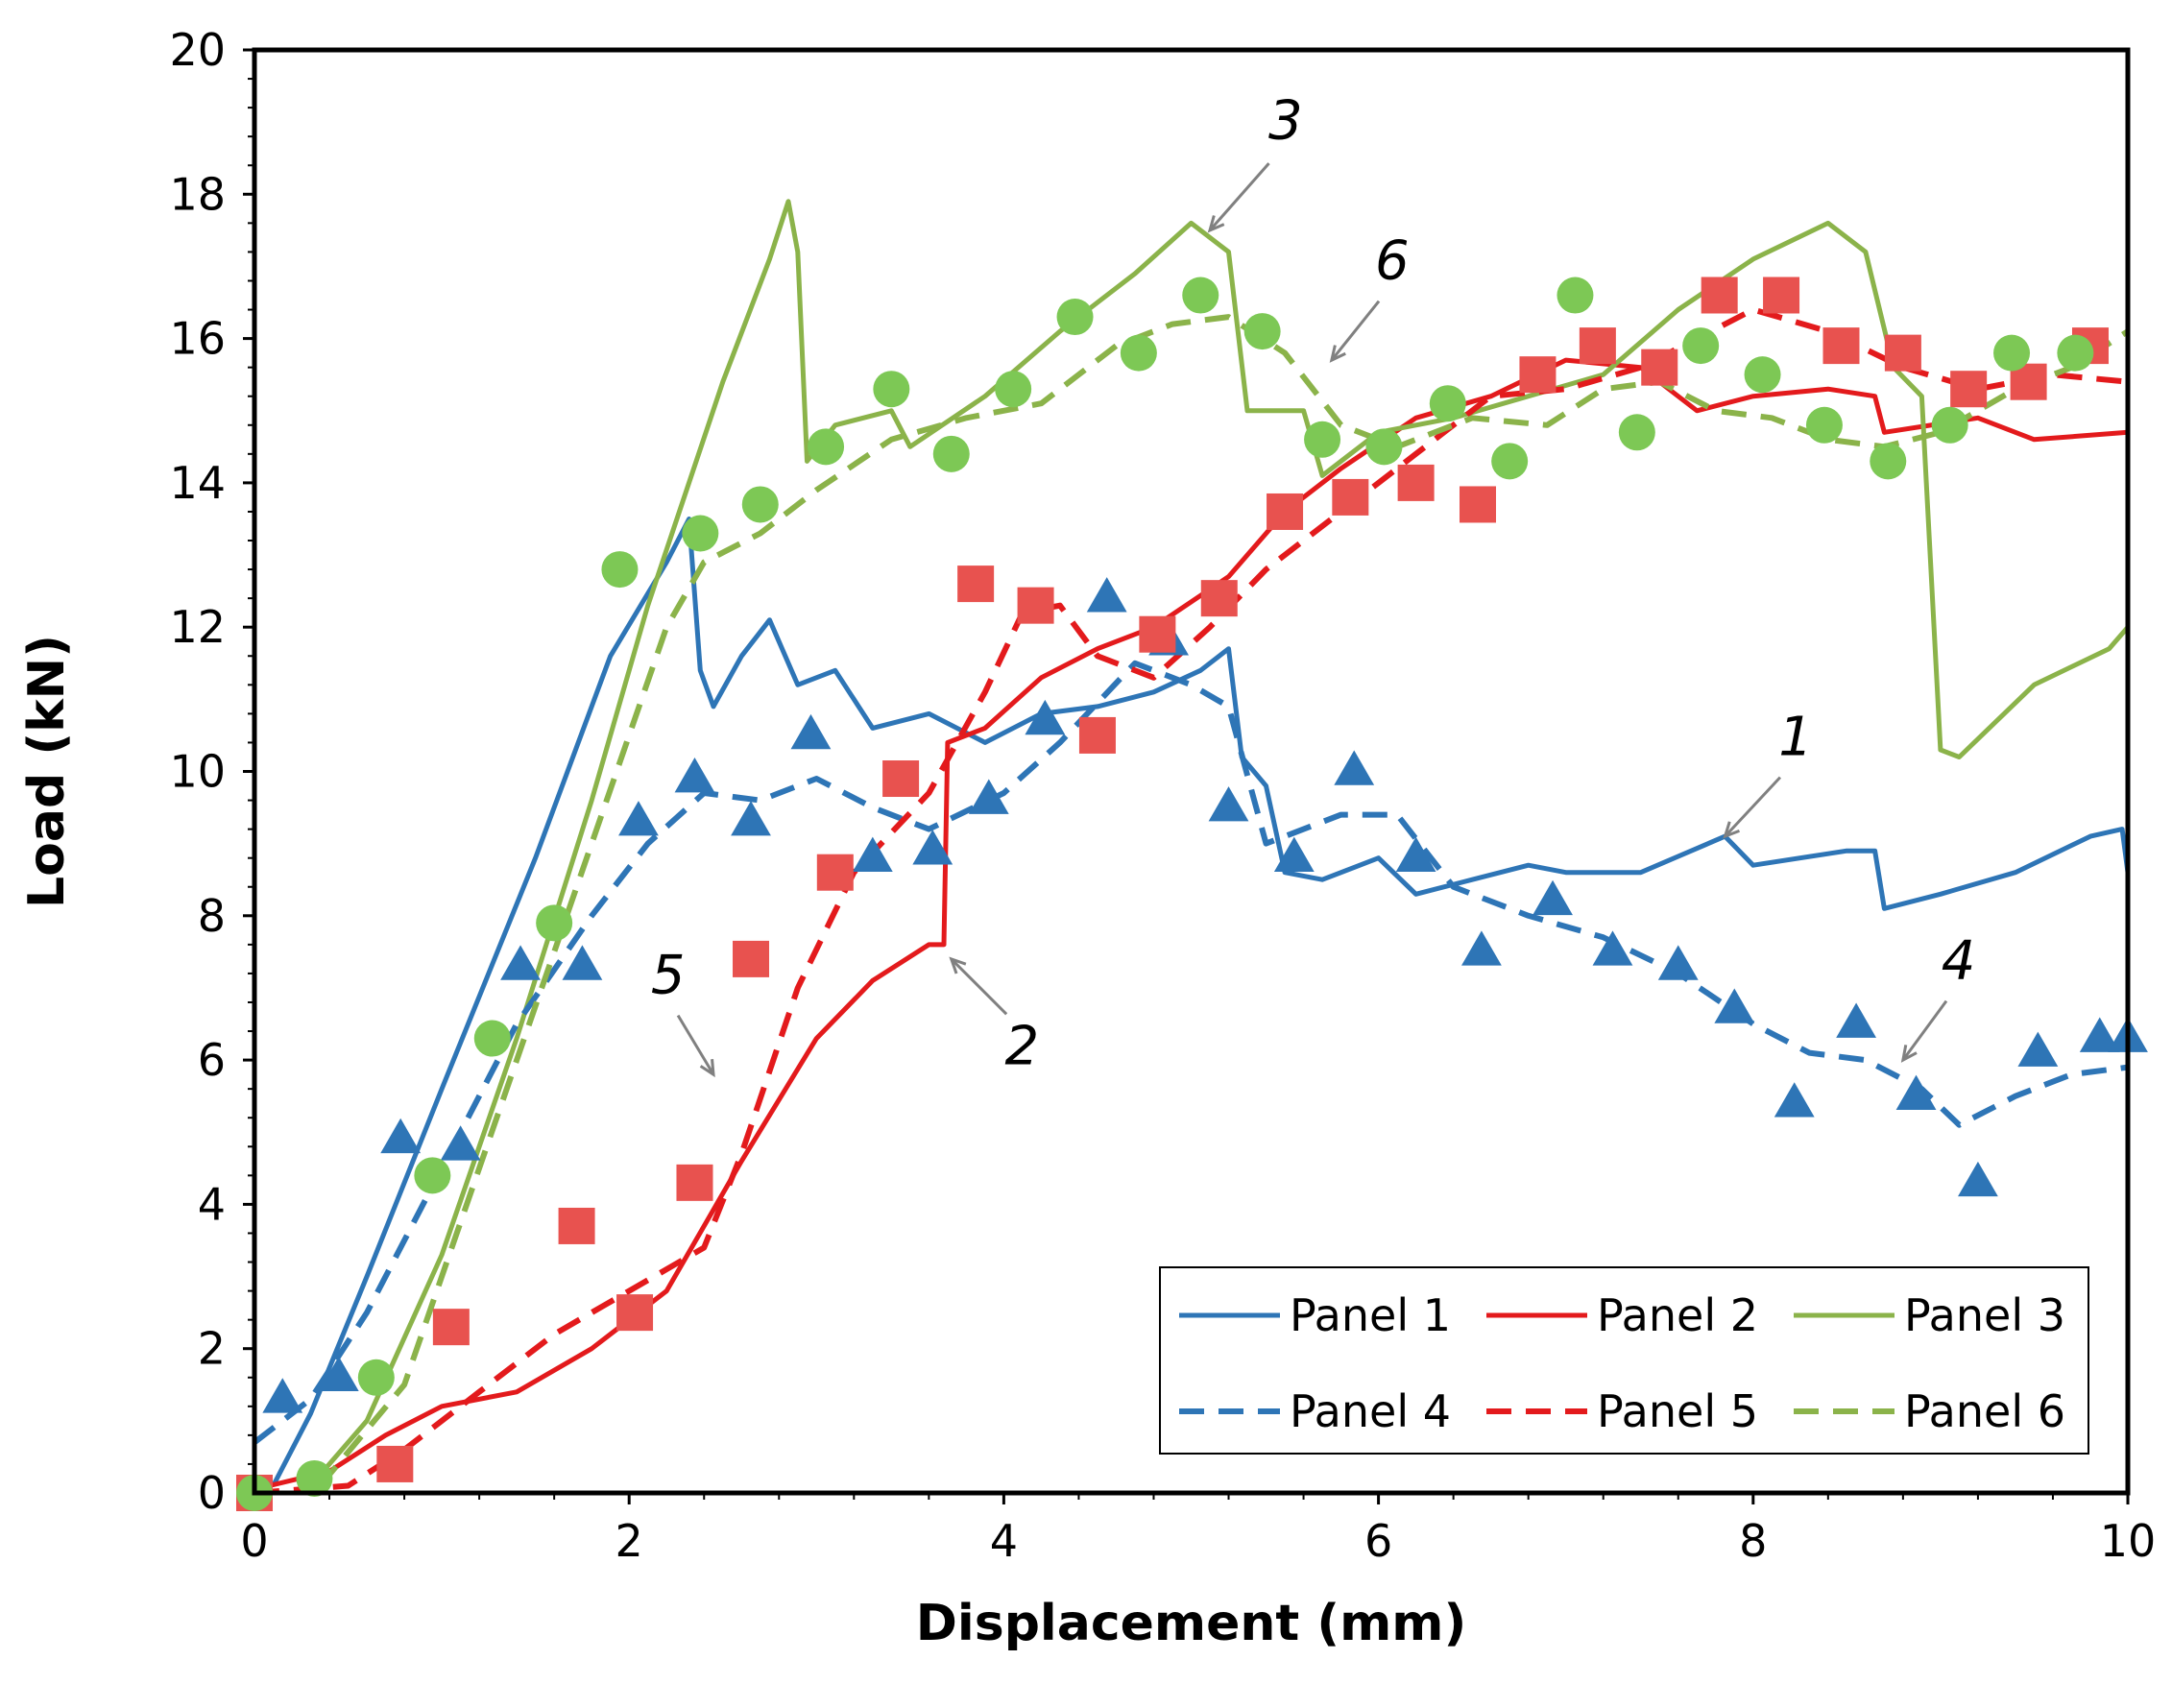 The image size is (2172, 1708). I want to click on x-tick-label: 0, so click(254, 1541).